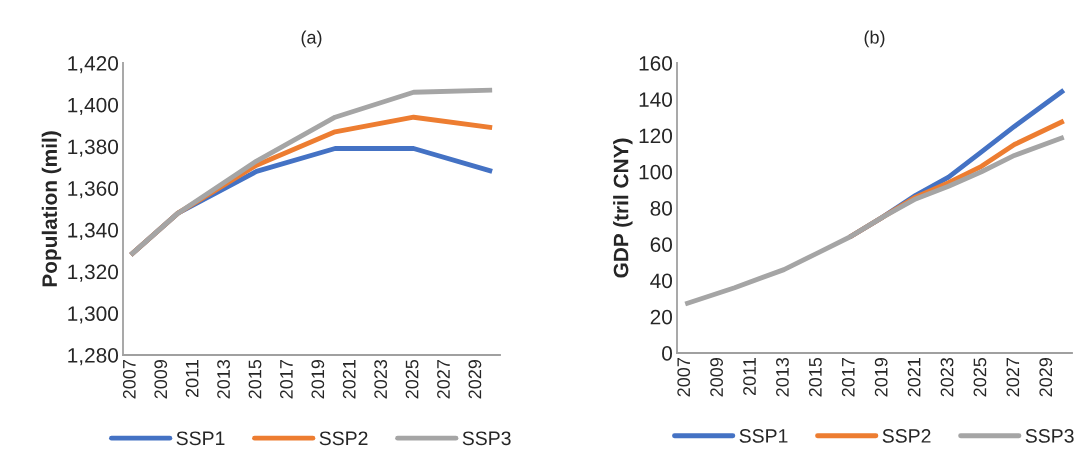 The image size is (1089, 470). Describe the element at coordinates (661, 281) in the screenshot. I see `y-tick-label: 40` at that location.